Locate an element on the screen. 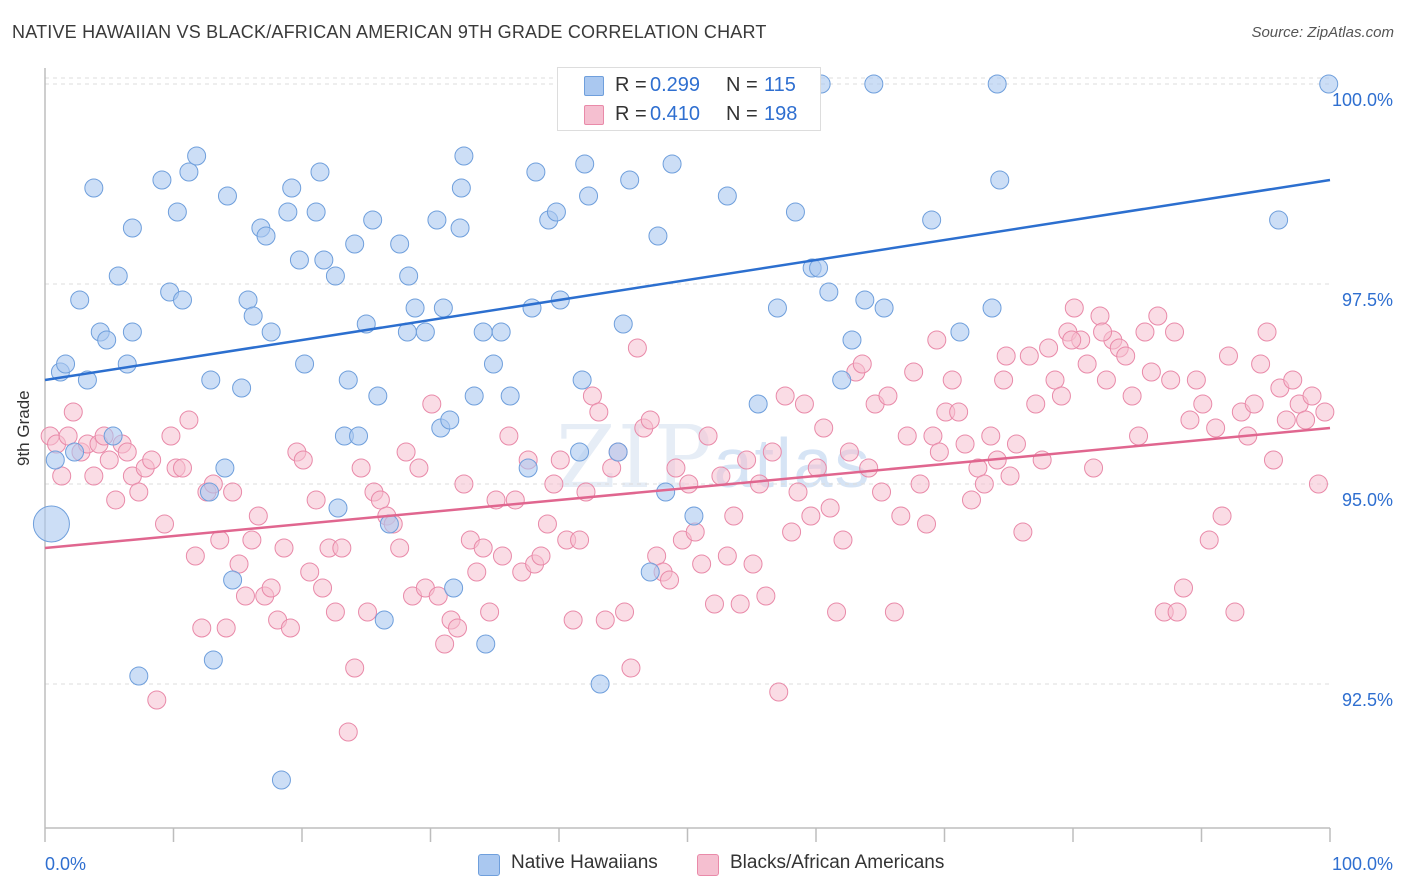 The width and height of the screenshot is (1406, 892). native-swatch is located at coordinates (594, 86).